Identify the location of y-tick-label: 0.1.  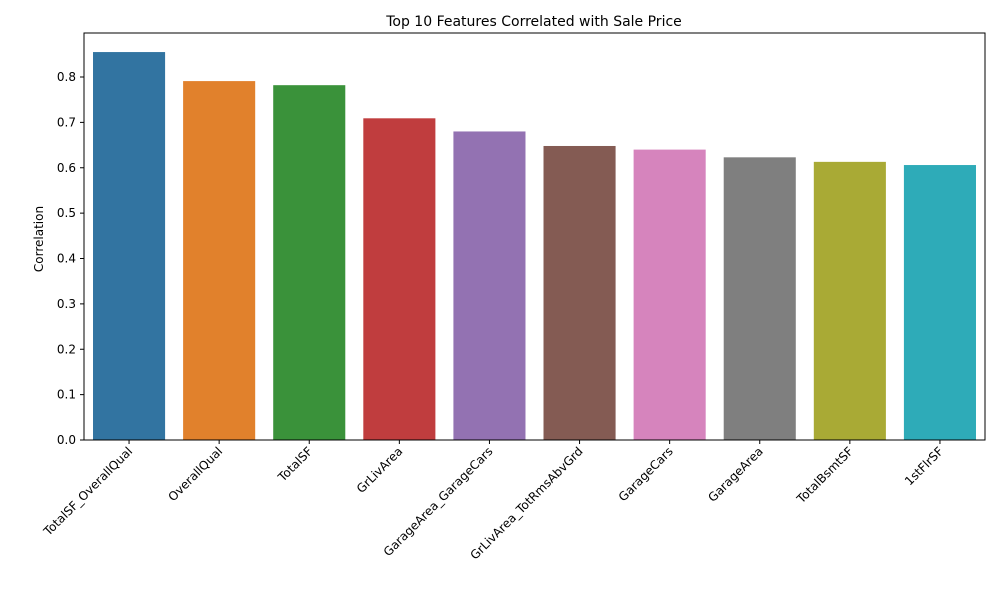
(66, 395).